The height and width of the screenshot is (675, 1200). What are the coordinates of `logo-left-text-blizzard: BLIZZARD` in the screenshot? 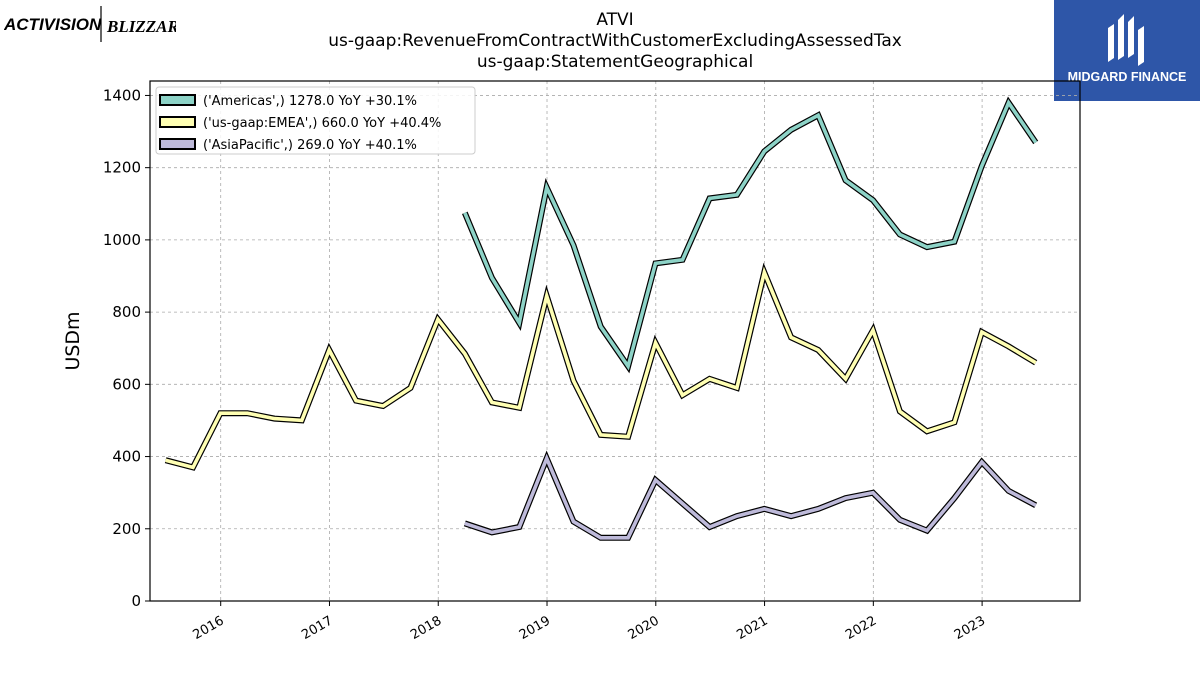 It's located at (141, 26).